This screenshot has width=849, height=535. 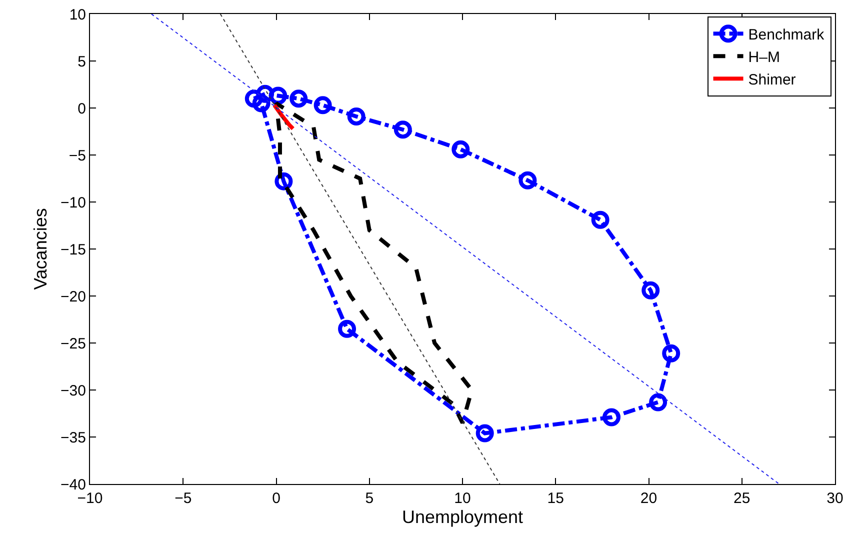 I want to click on y-tick-label: −25, so click(x=73, y=343).